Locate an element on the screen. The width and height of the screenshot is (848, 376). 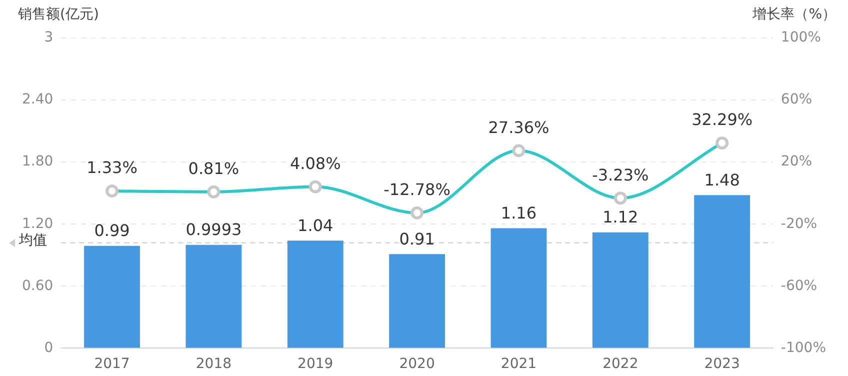
data-label: 0.81% is located at coordinates (214, 168).